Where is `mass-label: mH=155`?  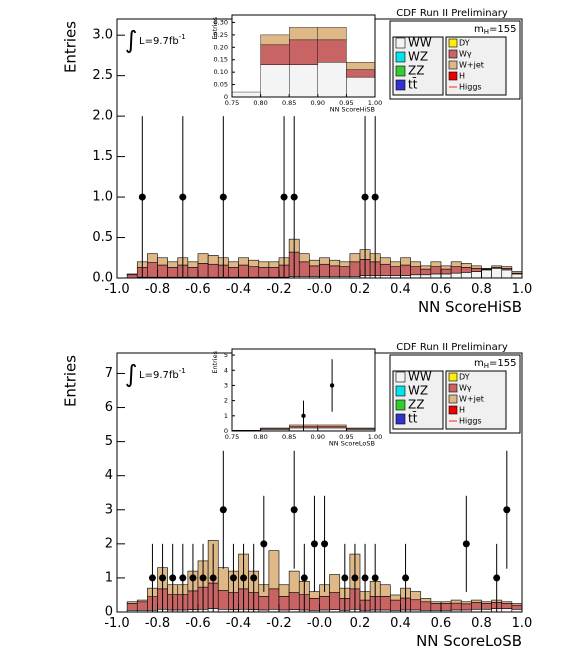 mass-label: mH=155 is located at coordinates (495, 30).